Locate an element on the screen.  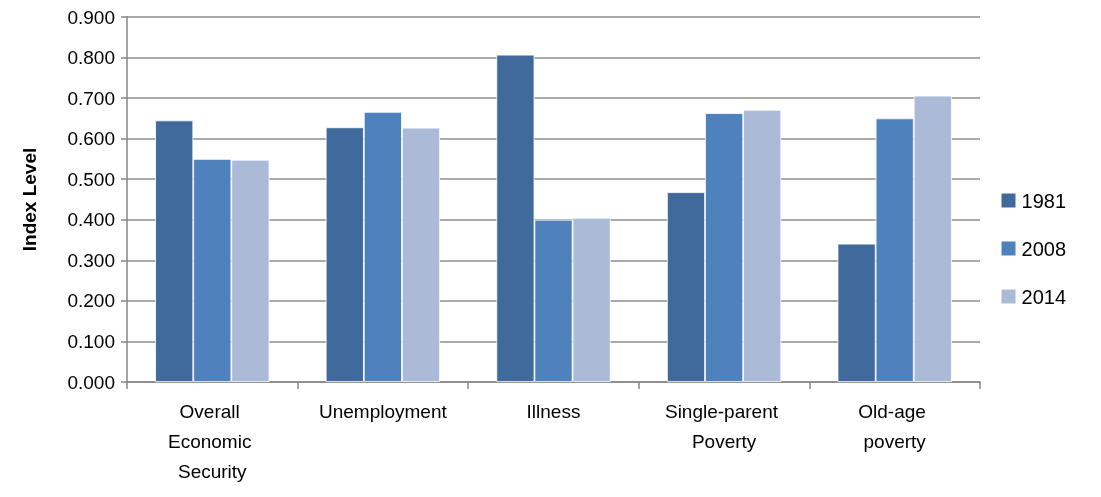
x-tick-label: Illness is located at coordinates (553, 411).